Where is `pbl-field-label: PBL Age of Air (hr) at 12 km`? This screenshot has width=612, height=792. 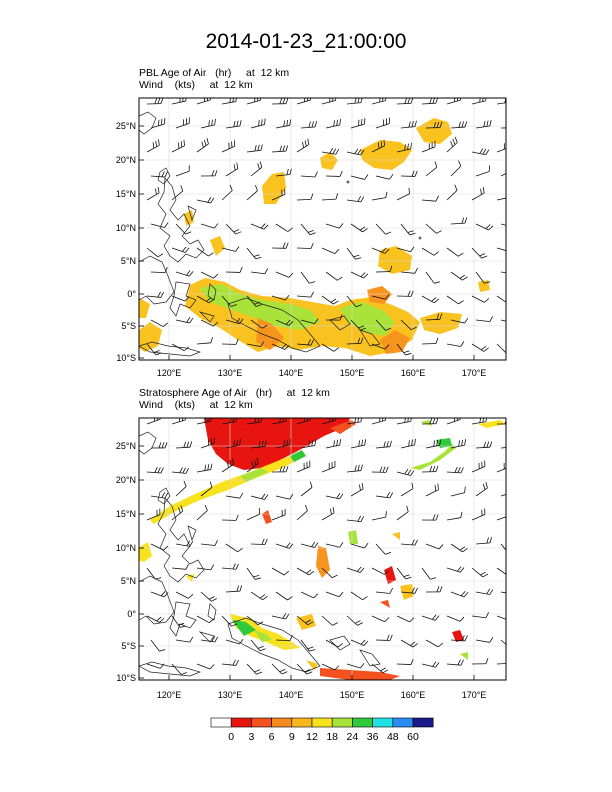
pbl-field-label: PBL Age of Air (hr) at 12 km is located at coordinates (214, 73).